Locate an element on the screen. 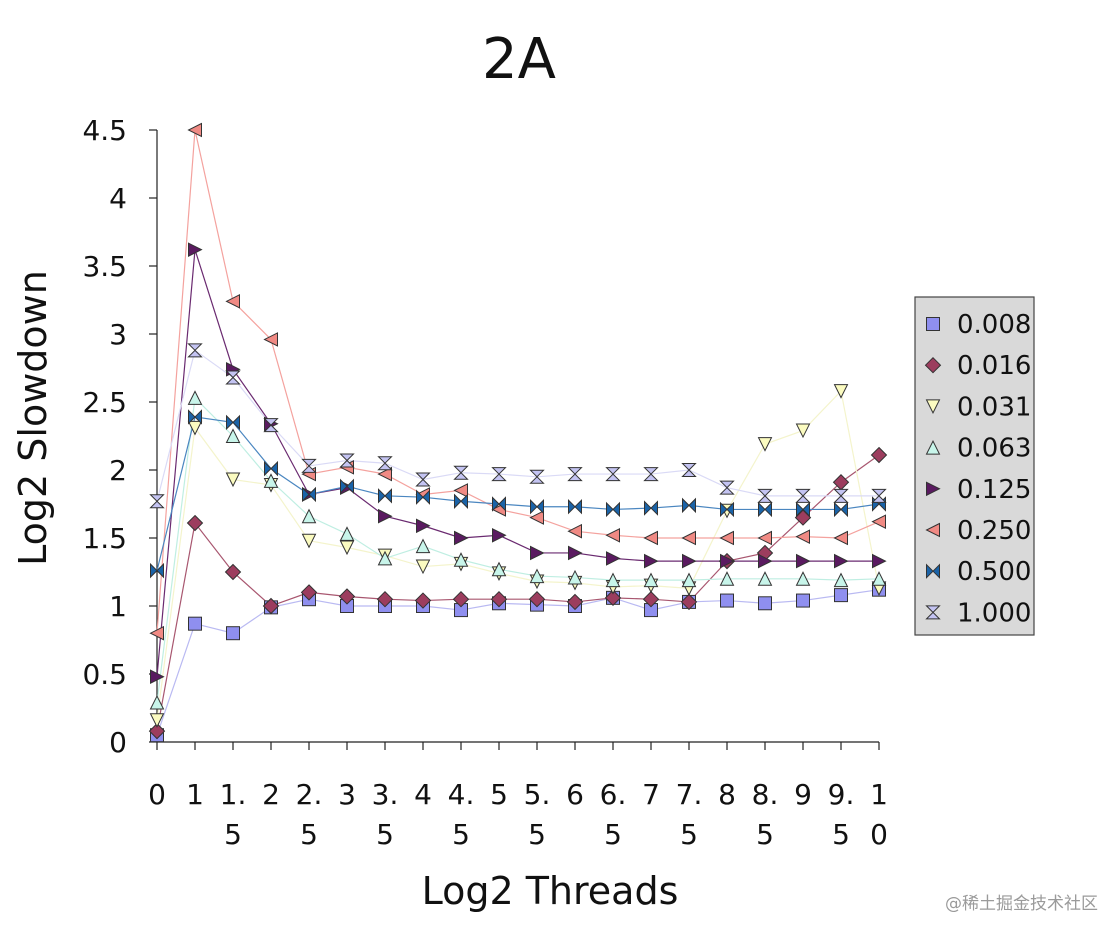 The image size is (1120, 938). legend-label: 0.125 is located at coordinates (994, 490).